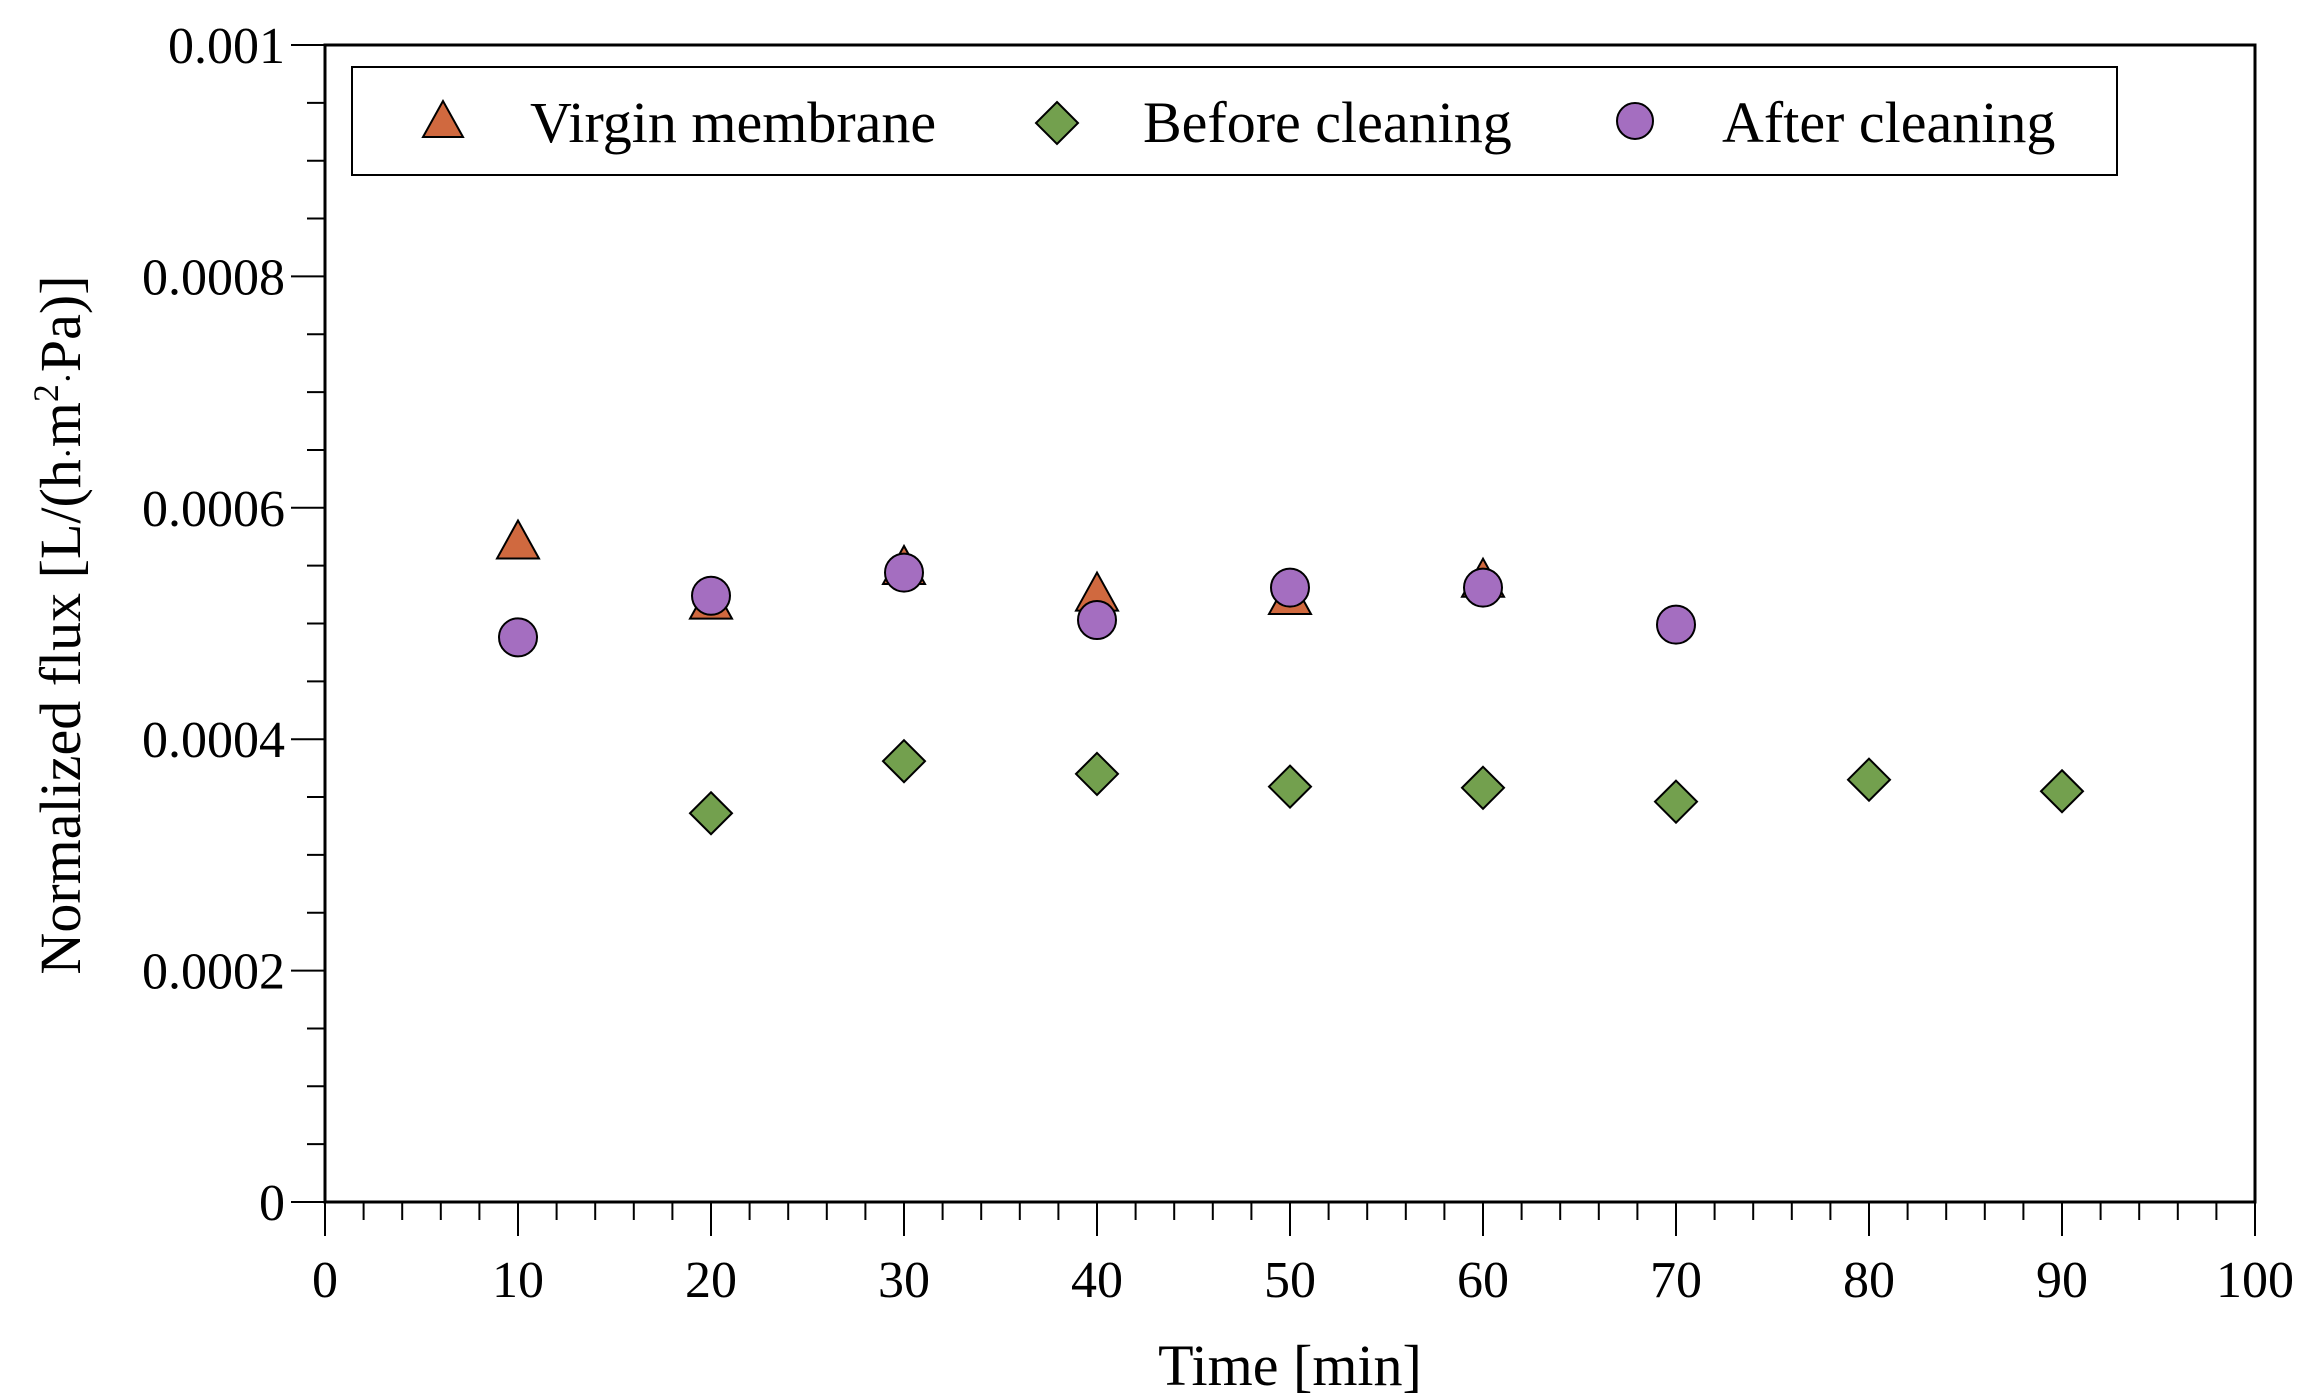  Describe the element at coordinates (46, 393) in the screenshot. I see `y-axis-title-superscript: 2` at that location.